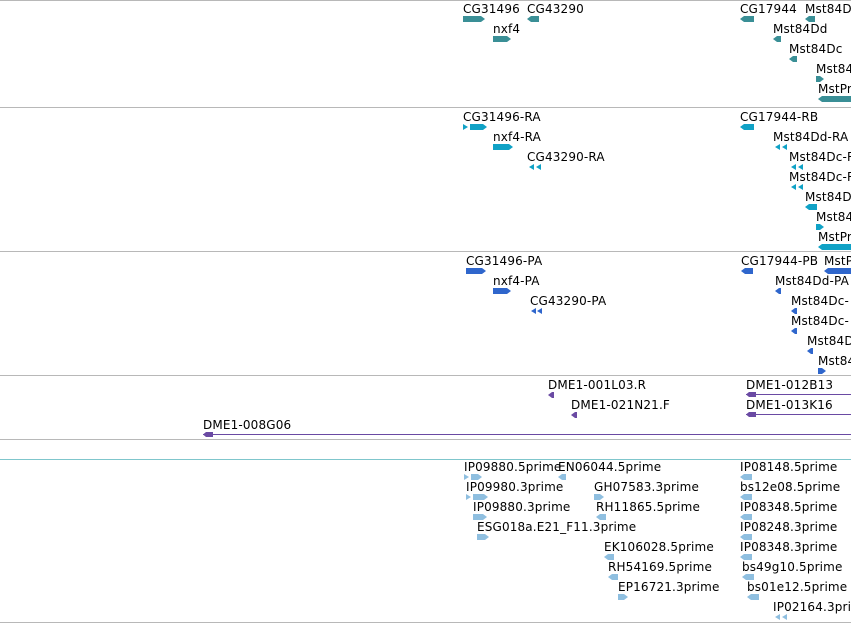 This screenshot has width=851, height=624. Describe the element at coordinates (834, 89) in the screenshot. I see `feature-label: MstPr` at that location.